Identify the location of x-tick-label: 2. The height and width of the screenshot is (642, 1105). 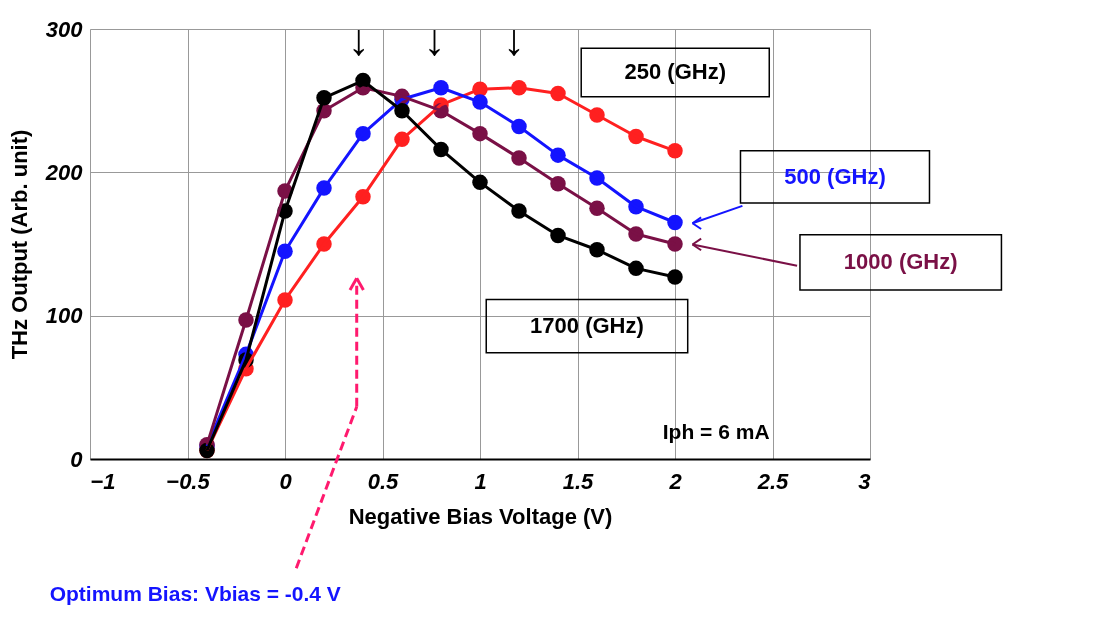
(675, 481).